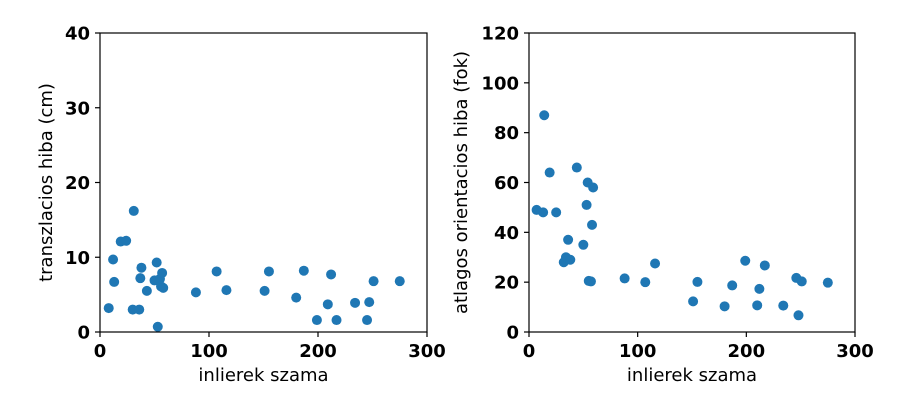 This screenshot has width=900, height=400. Describe the element at coordinates (461, 182) in the screenshot. I see `y-axis-title: atlagos orientacios hiba (fok)` at that location.